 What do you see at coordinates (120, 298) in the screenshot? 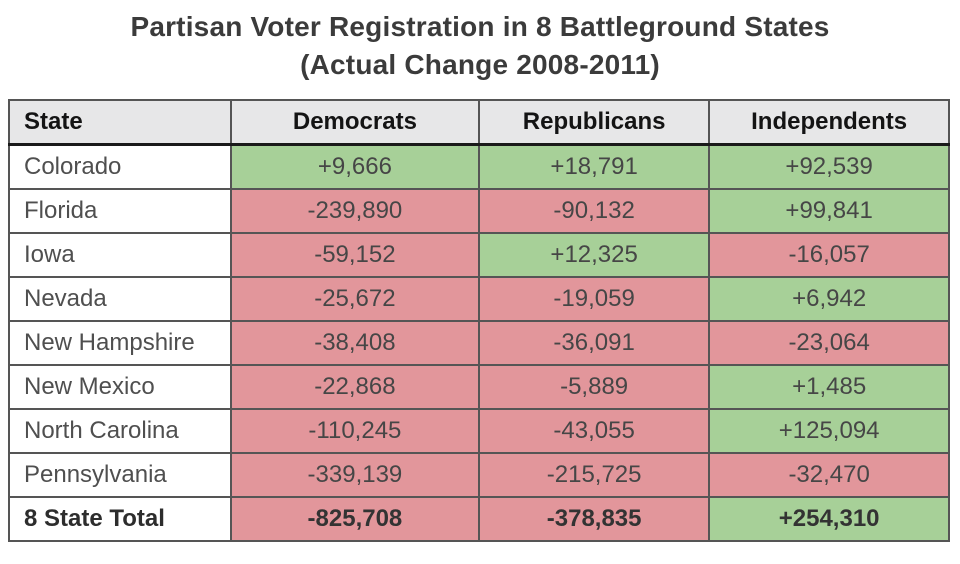
I see `state-name-cell: Nevada` at bounding box center [120, 298].